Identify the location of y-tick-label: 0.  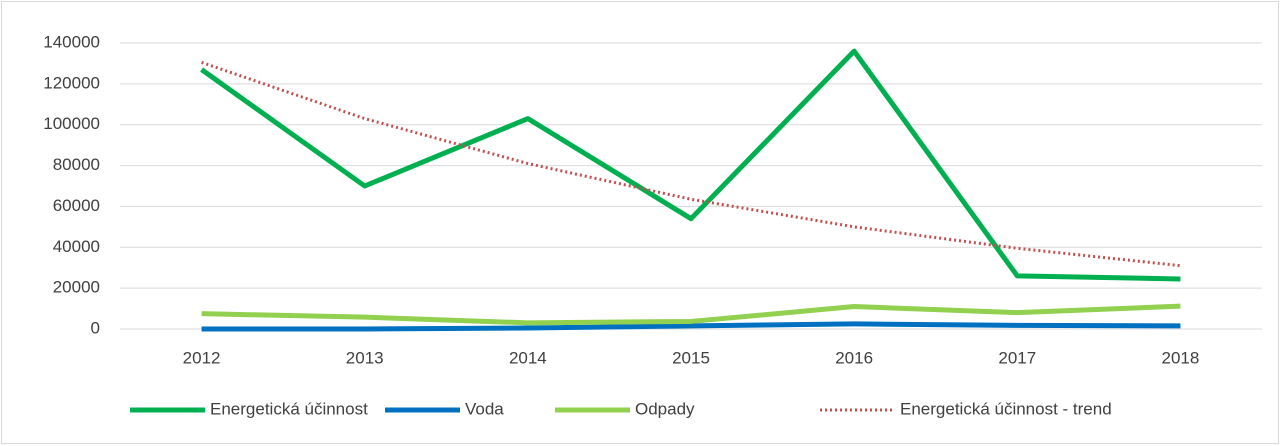
(95, 327).